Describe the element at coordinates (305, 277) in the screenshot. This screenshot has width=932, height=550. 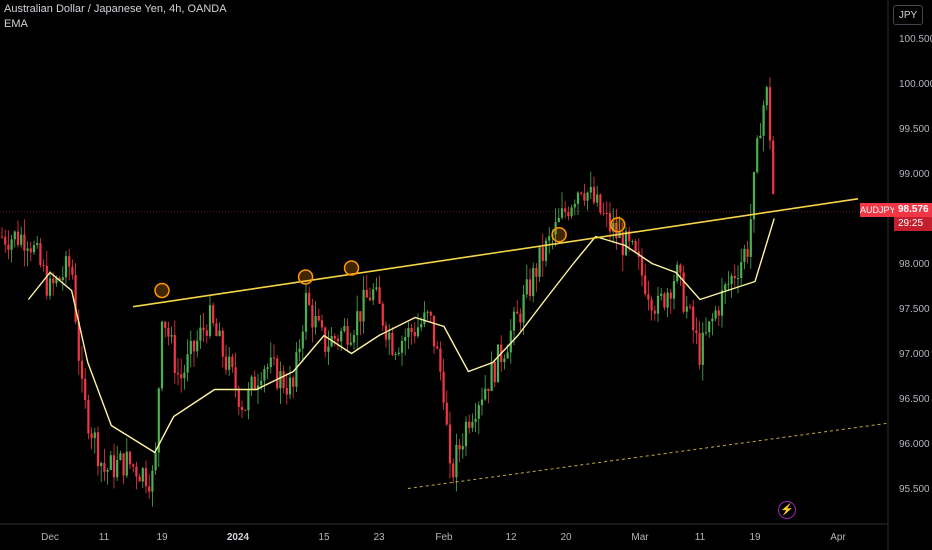
I see `touch-point-marker` at that location.